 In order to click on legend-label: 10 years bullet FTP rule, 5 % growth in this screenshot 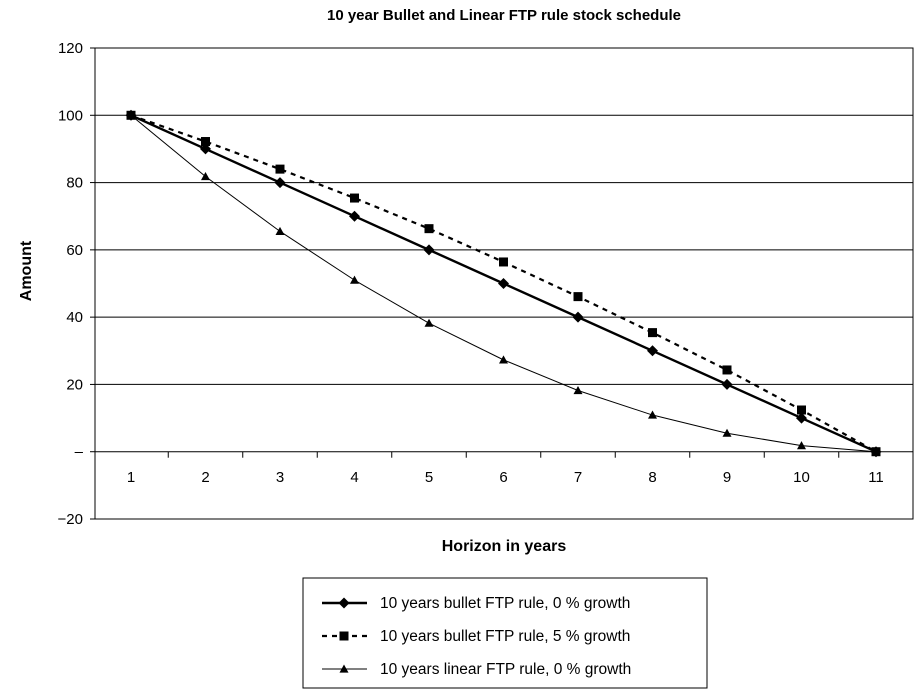, I will do `click(505, 636)`.